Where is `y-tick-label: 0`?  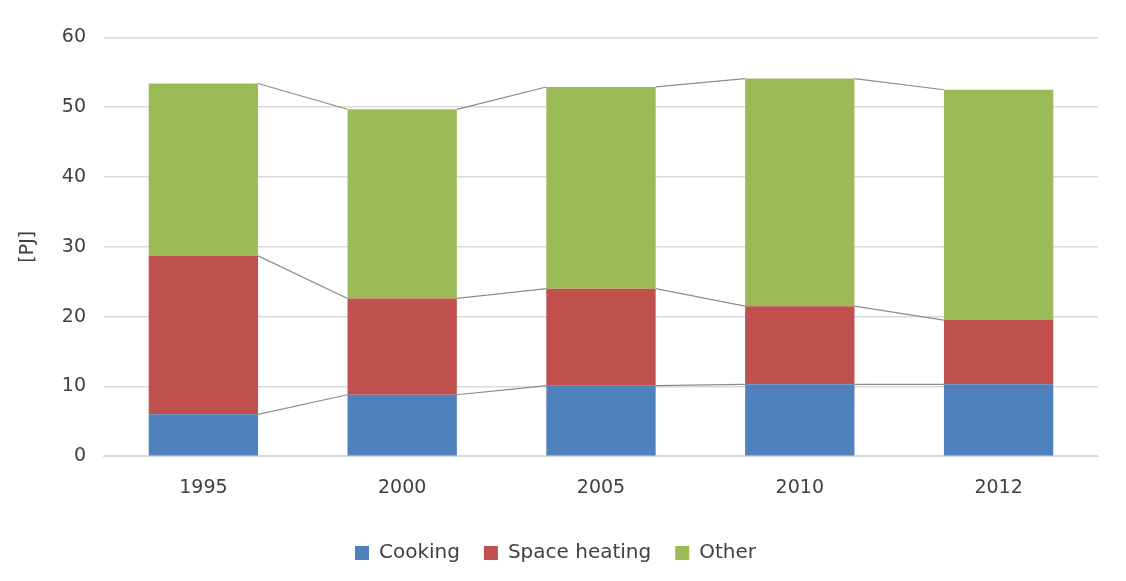 y-tick-label: 0 is located at coordinates (79, 454).